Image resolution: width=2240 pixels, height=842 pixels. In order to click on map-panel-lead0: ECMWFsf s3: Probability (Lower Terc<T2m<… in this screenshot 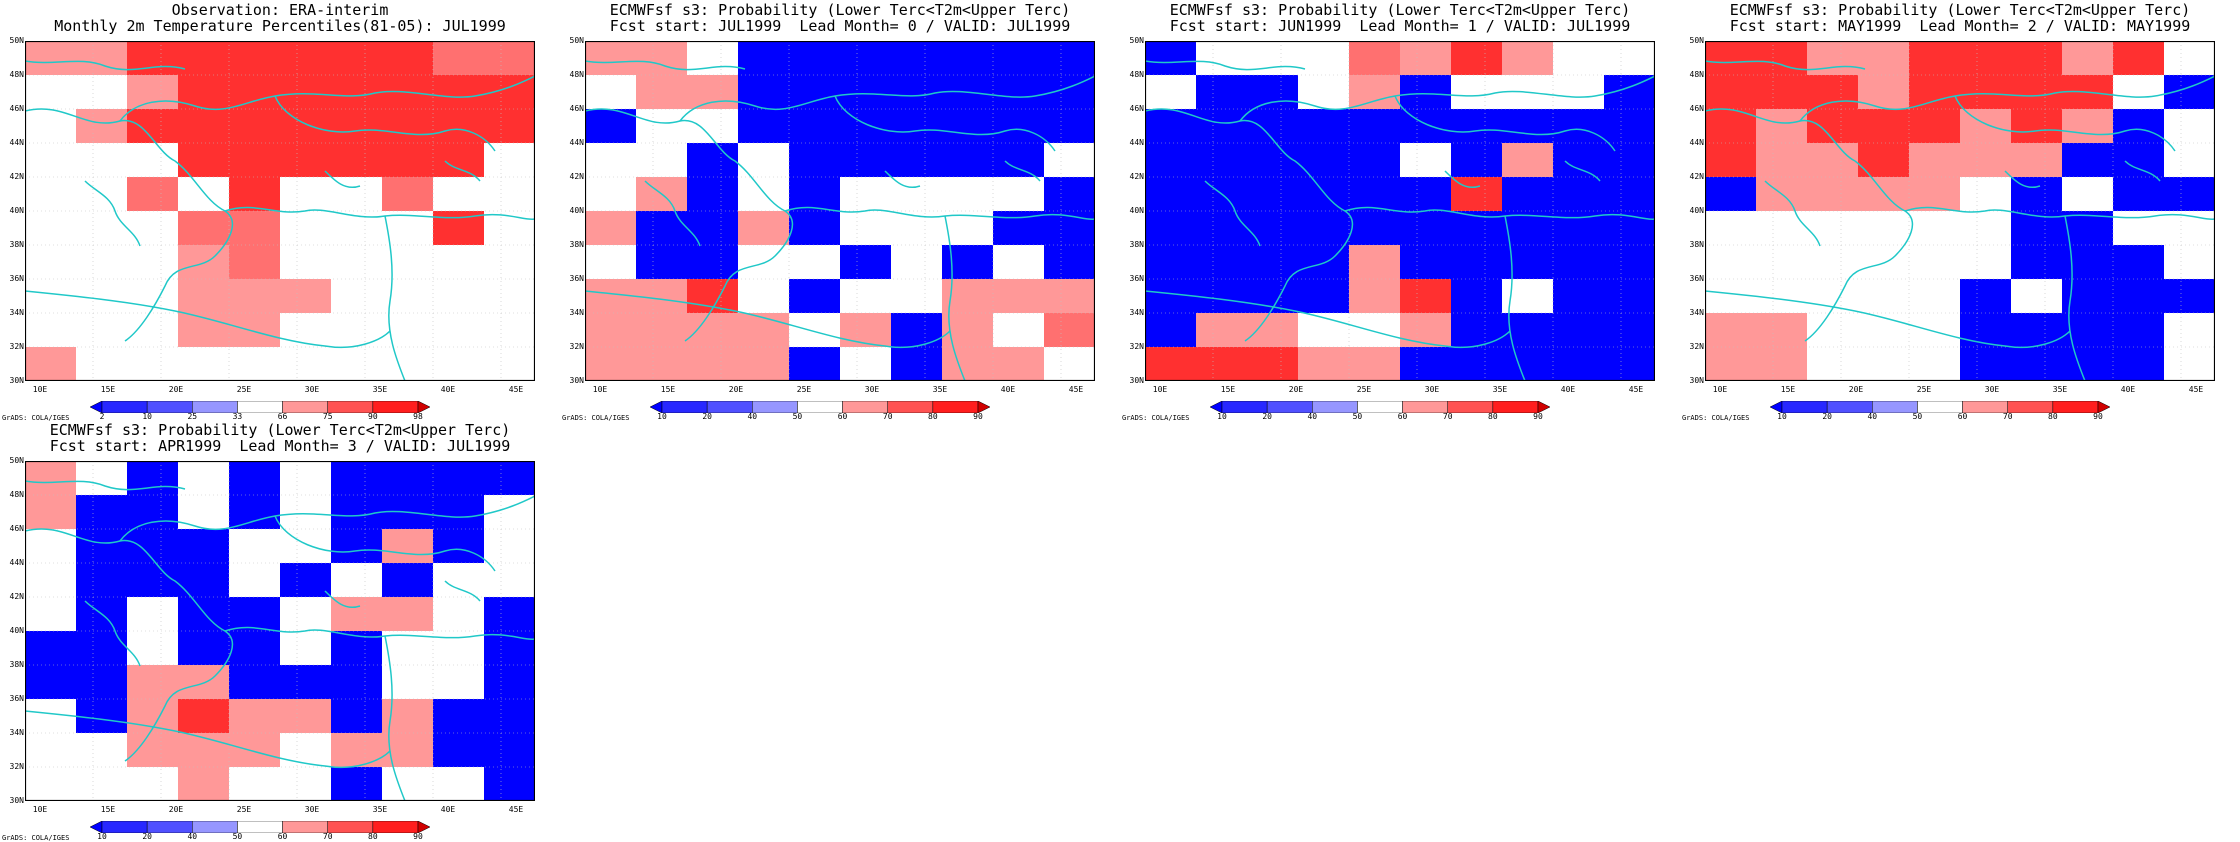, I will do `click(840, 211)`.